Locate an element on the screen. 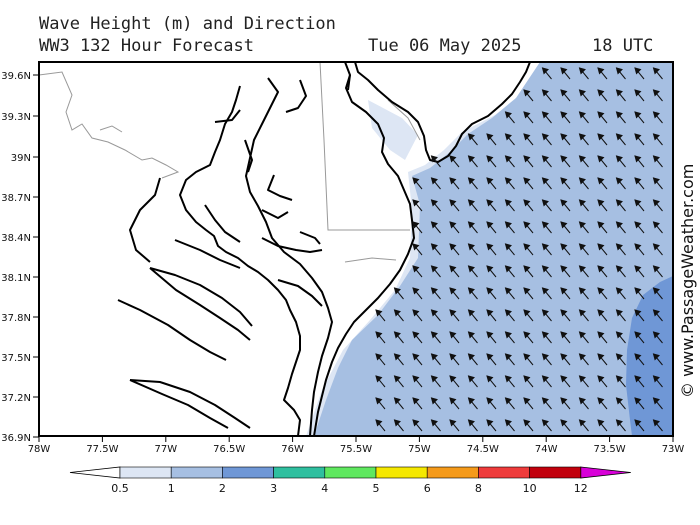 This screenshot has width=700, height=525. legend-label: 12 is located at coordinates (581, 488).